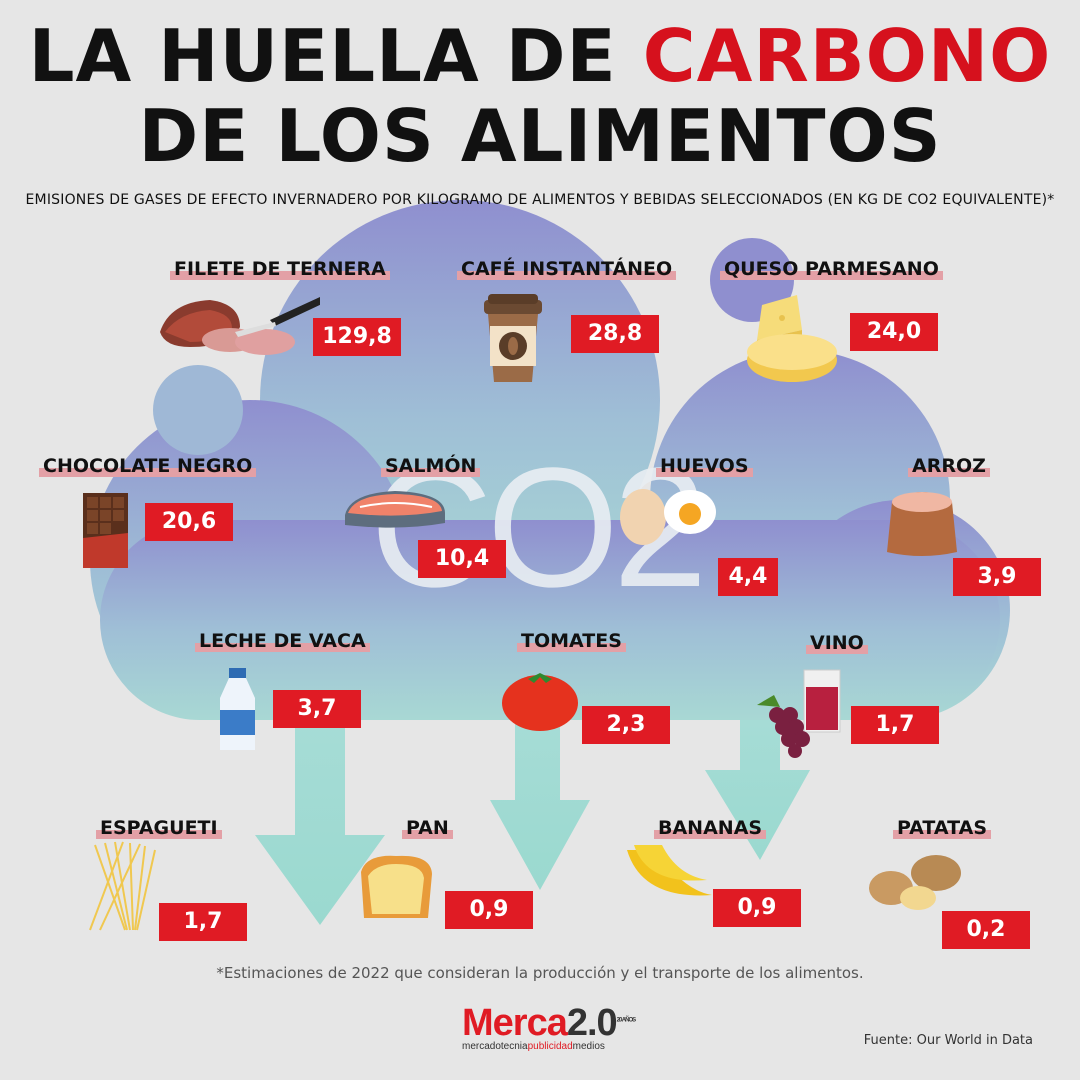 The height and width of the screenshot is (1080, 1080). Describe the element at coordinates (615, 334) in the screenshot. I see `value-cafe-instantaneo: 28,8` at that location.